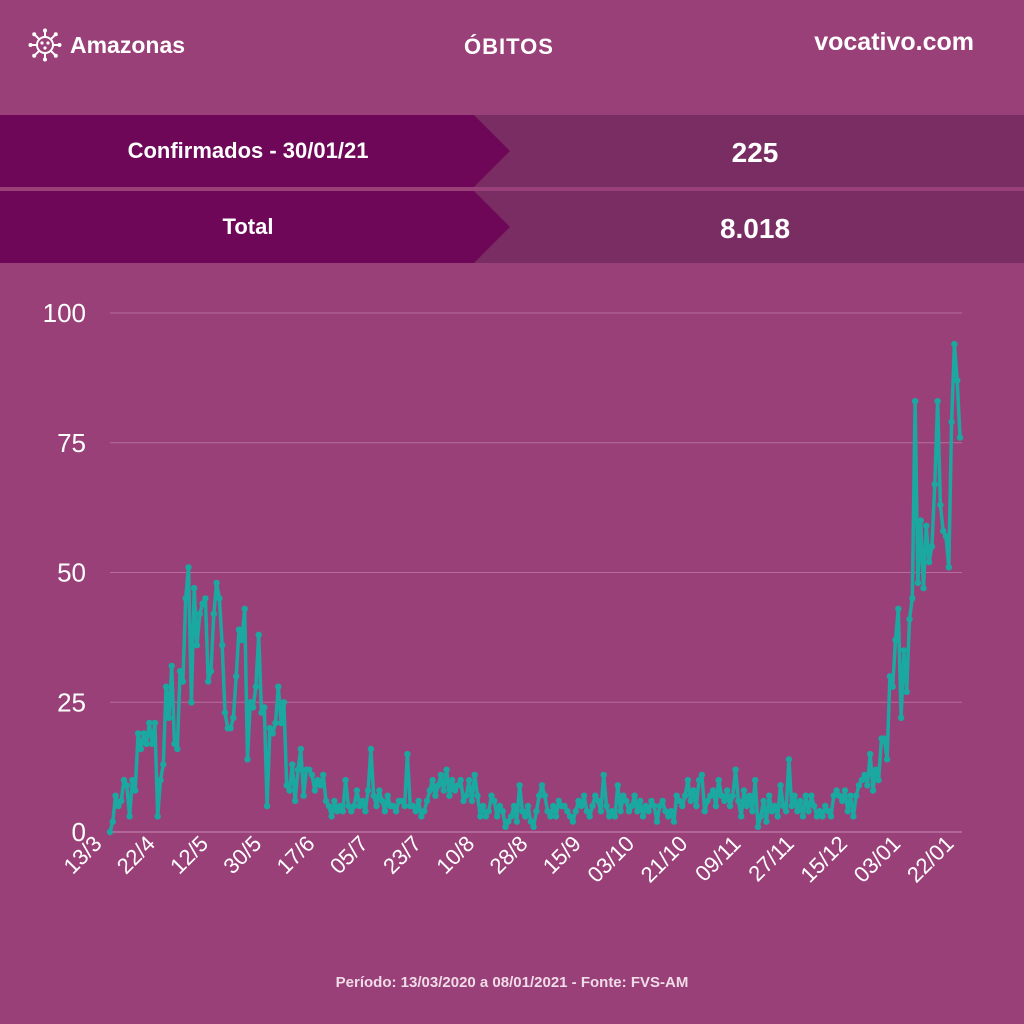  Describe the element at coordinates (770, 858) in the screenshot. I see `x-tick-label: 27/11` at that location.